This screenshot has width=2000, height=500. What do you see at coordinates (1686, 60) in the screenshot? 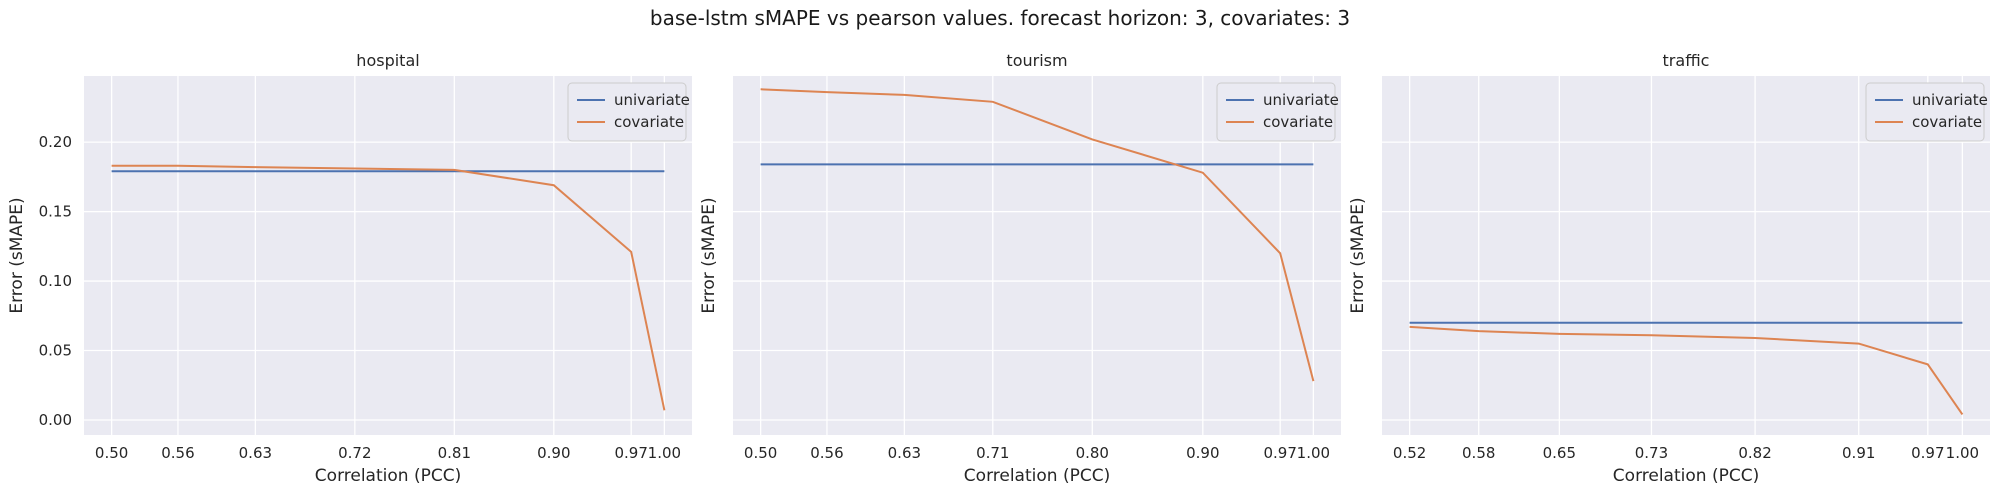
I see `panel-title: traffic` at bounding box center [1686, 60].